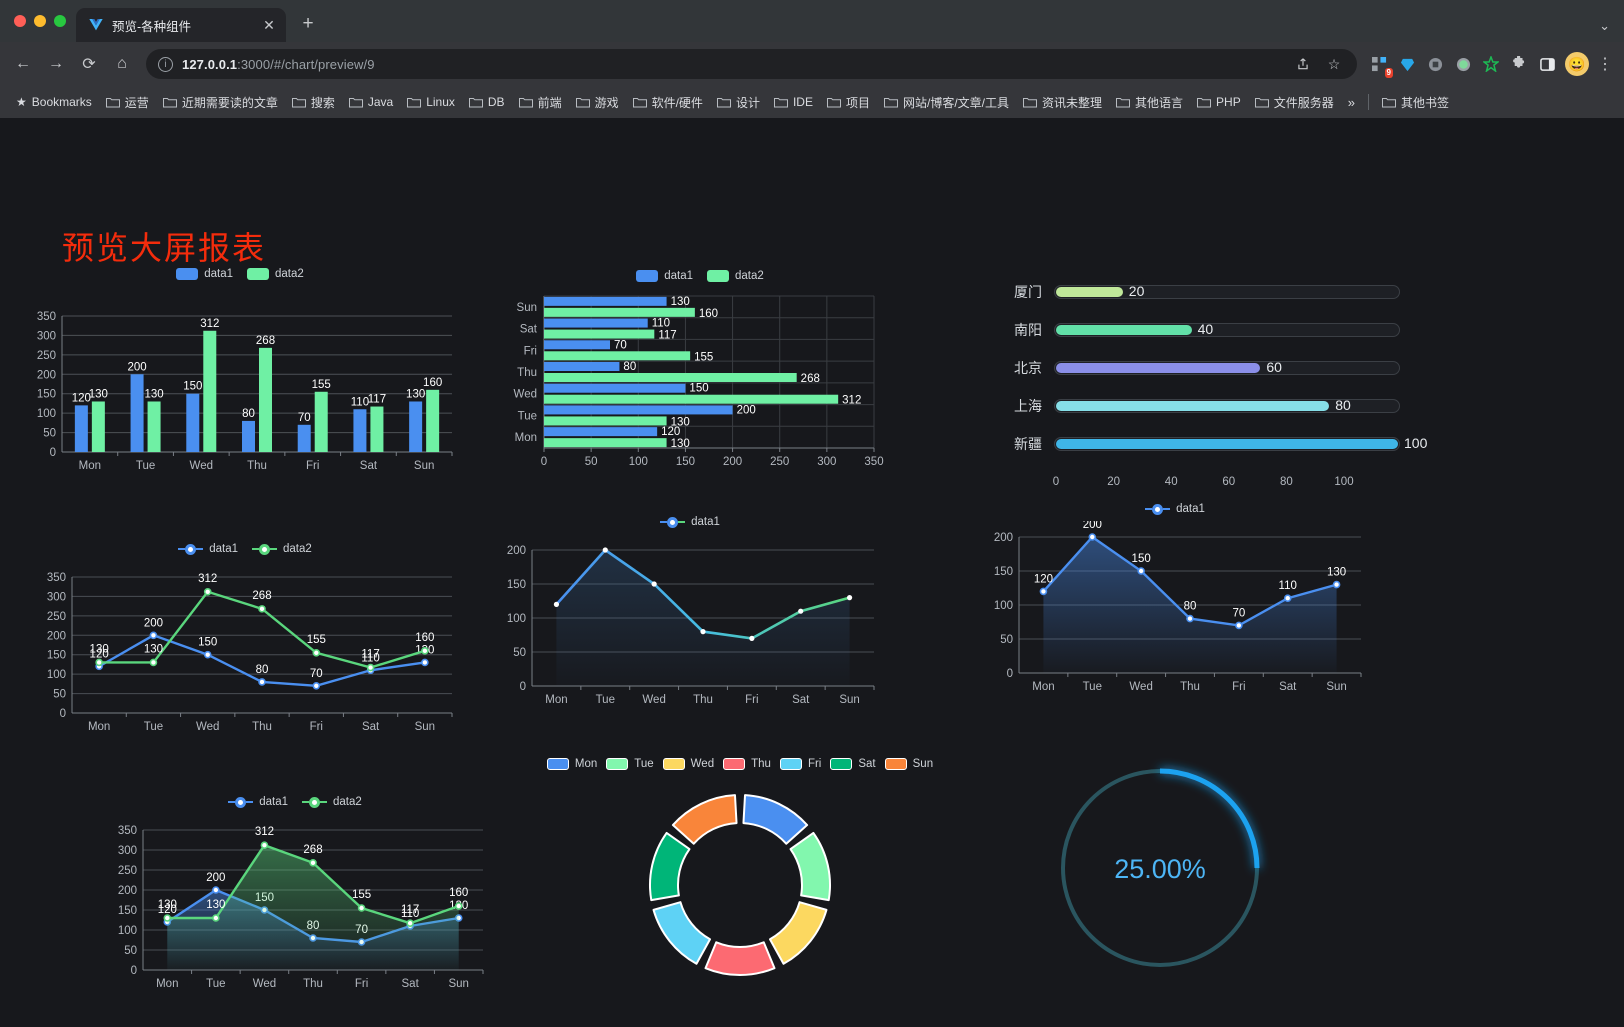 The image size is (1624, 1027). What do you see at coordinates (23, 63) in the screenshot?
I see `back-button: ←` at bounding box center [23, 63].